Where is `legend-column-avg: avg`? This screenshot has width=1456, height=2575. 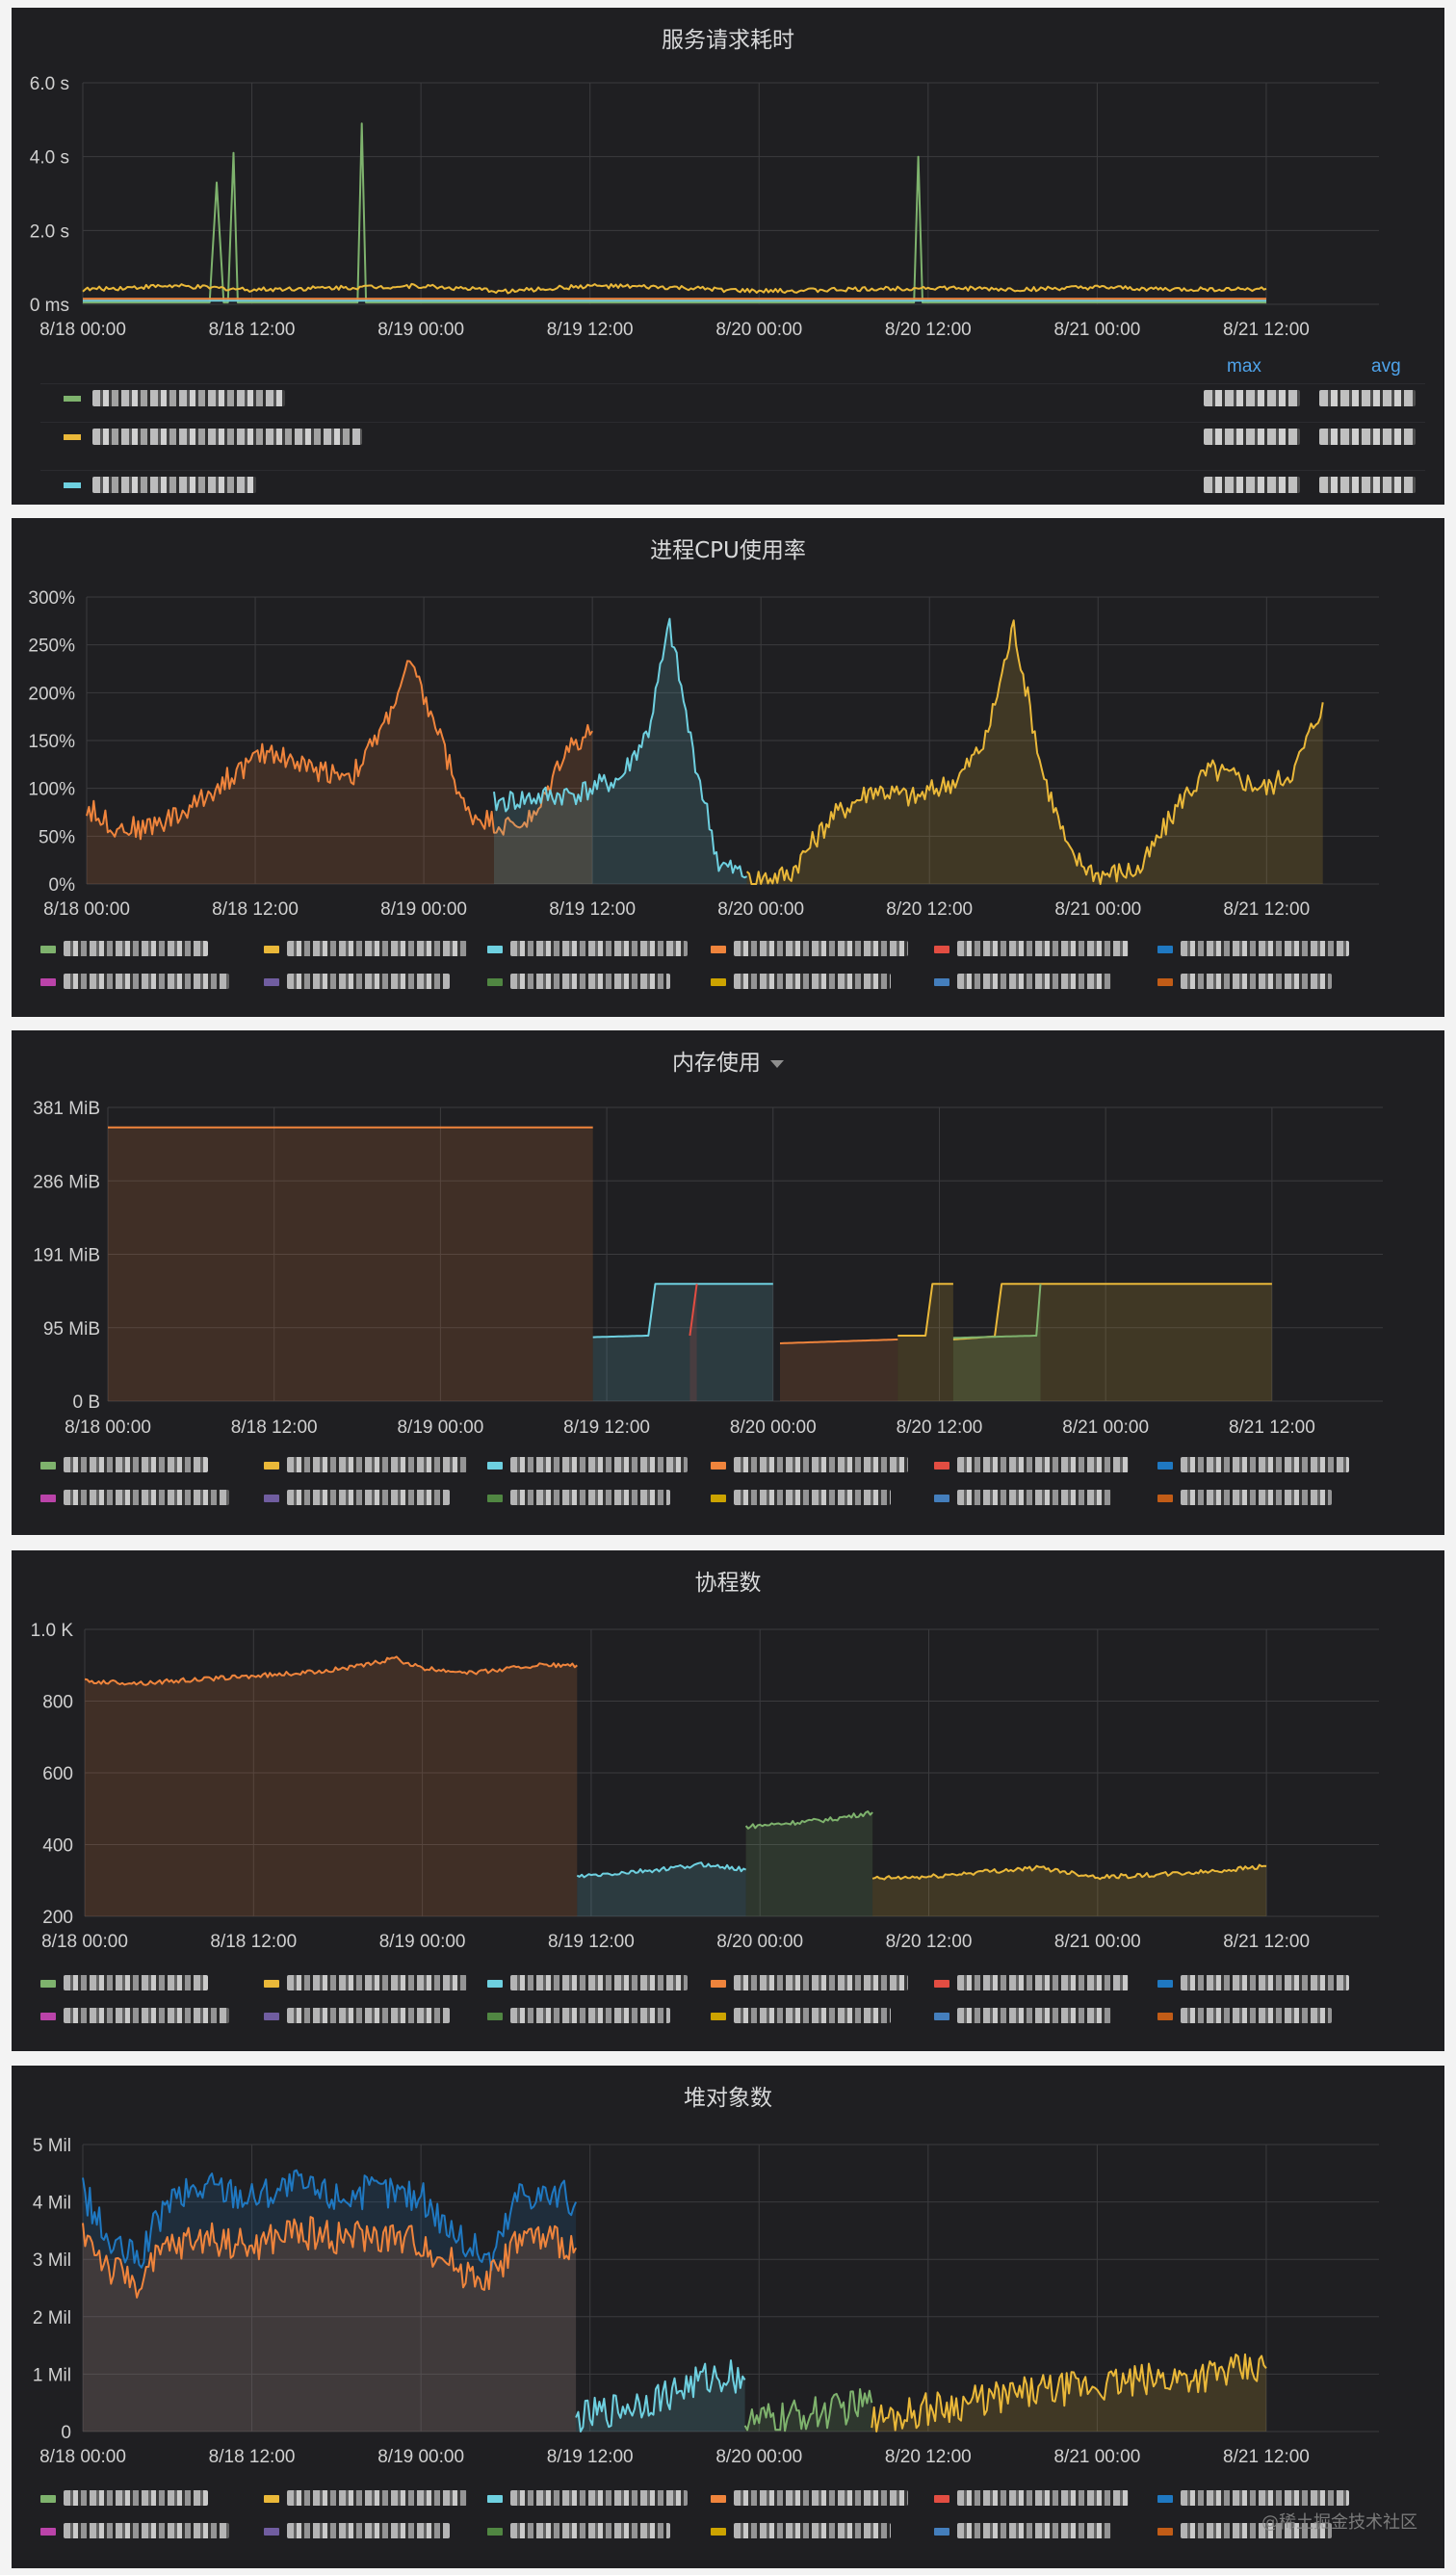 legend-column-avg: avg is located at coordinates (1386, 366).